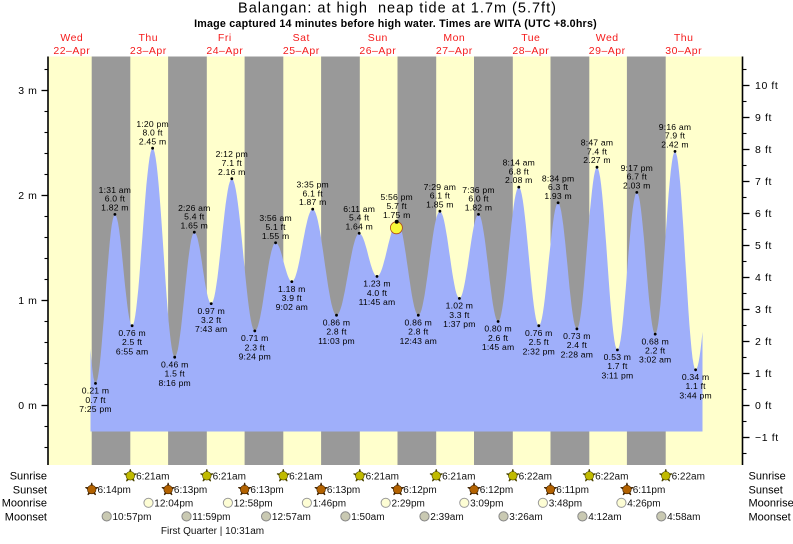  What do you see at coordinates (454, 38) in the screenshot?
I see `svg-text: Mon` at bounding box center [454, 38].